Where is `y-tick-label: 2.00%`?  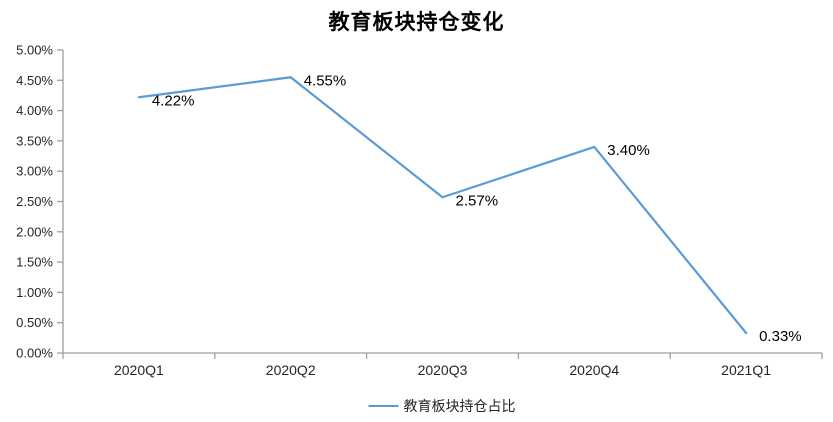
y-tick-label: 2.00% is located at coordinates (34, 231).